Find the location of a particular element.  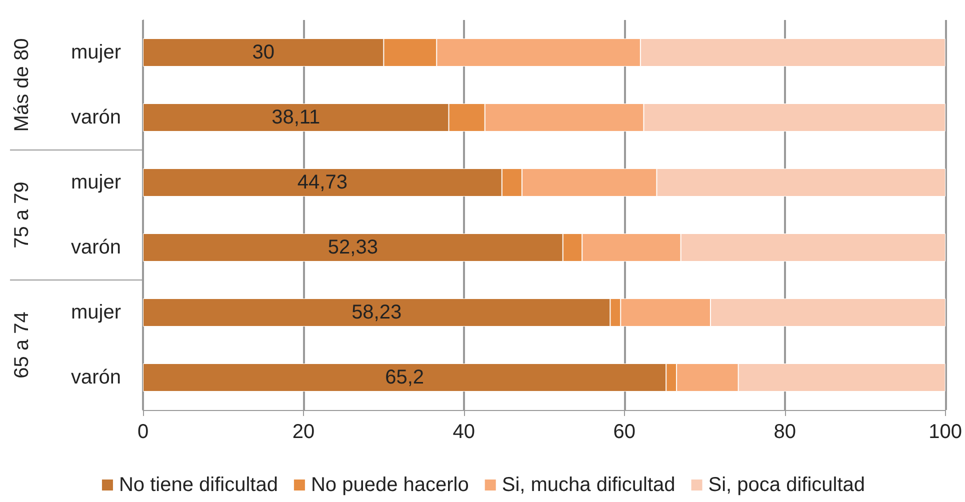

x-tick-label: 100 is located at coordinates (945, 432).